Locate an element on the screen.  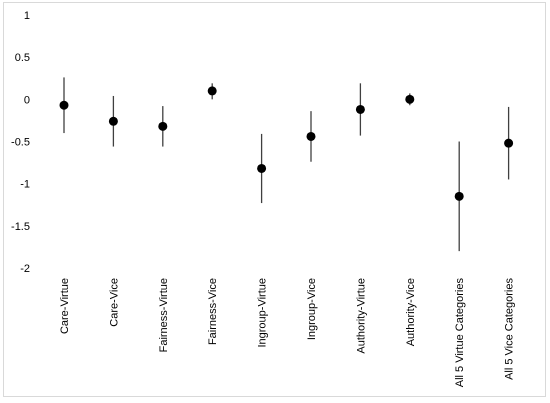
y-tick-label: 0 is located at coordinates (27, 100).